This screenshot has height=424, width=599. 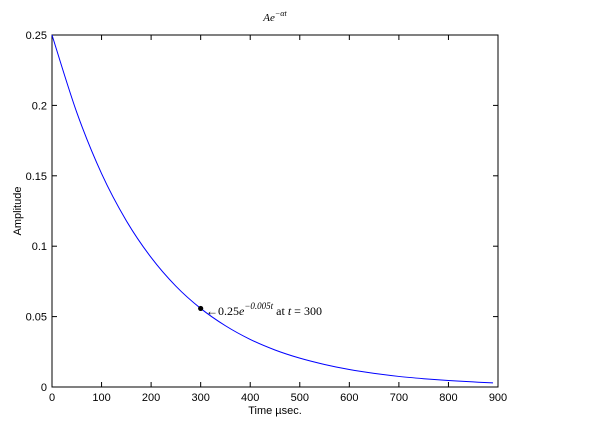 What do you see at coordinates (228, 311) in the screenshot?
I see `annotation-coefficient: 0.25` at bounding box center [228, 311].